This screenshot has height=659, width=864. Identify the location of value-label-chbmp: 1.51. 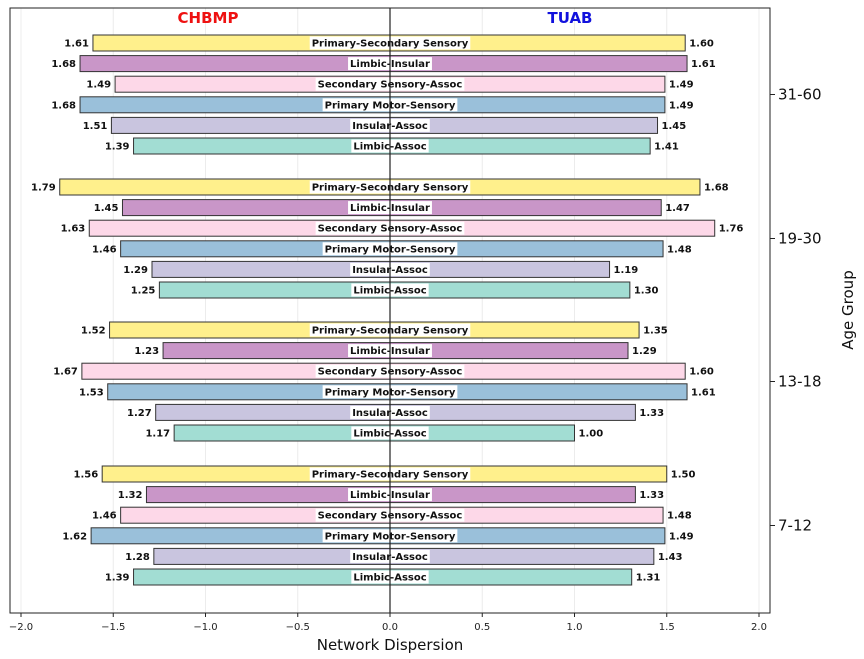
(95, 126).